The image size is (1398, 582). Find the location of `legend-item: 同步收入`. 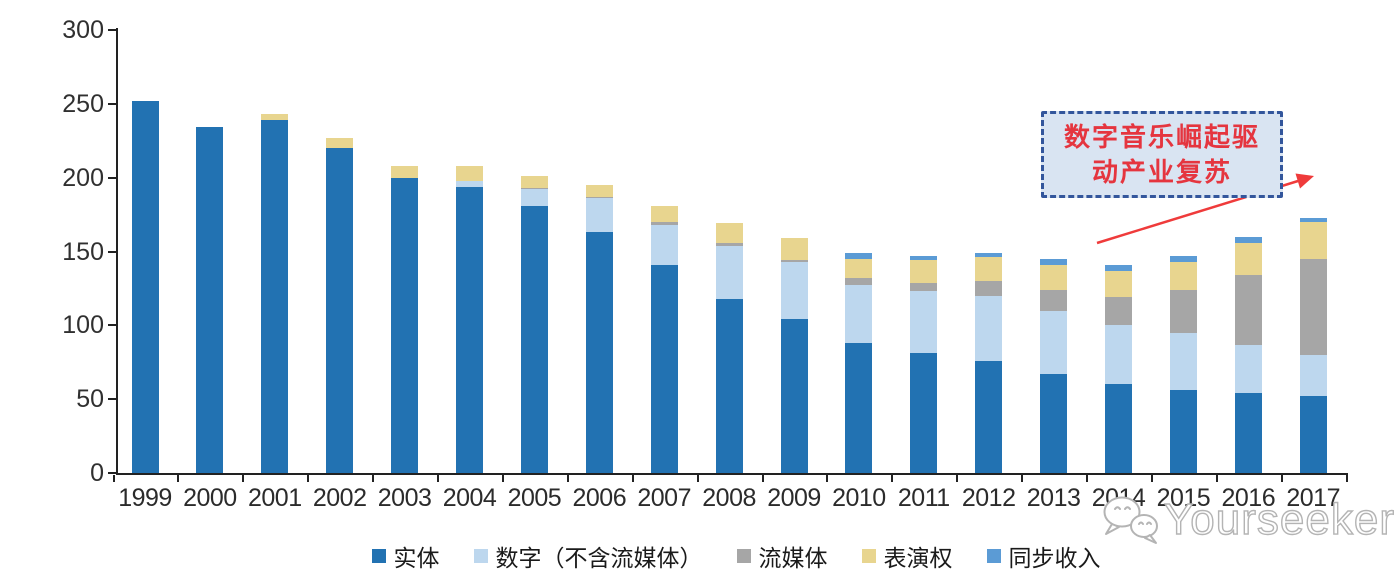

legend-item: 同步收入 is located at coordinates (1043, 556).